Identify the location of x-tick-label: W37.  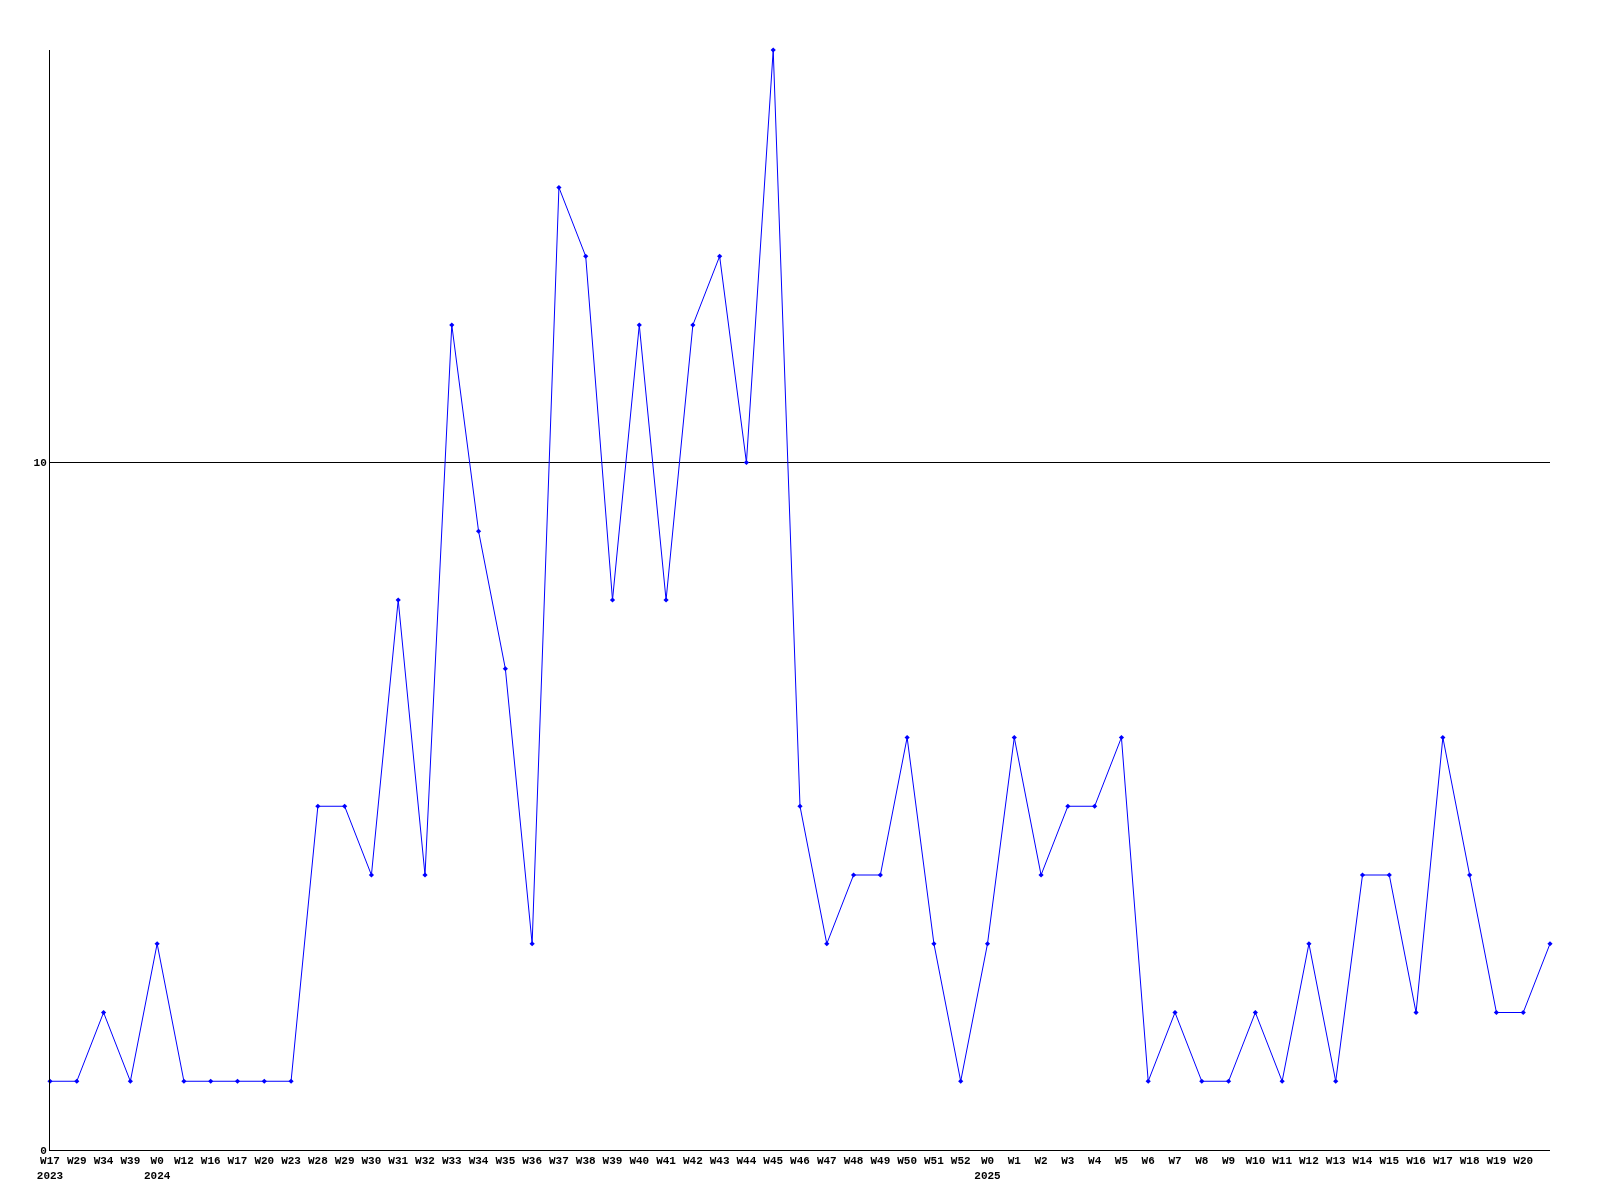
(559, 1161).